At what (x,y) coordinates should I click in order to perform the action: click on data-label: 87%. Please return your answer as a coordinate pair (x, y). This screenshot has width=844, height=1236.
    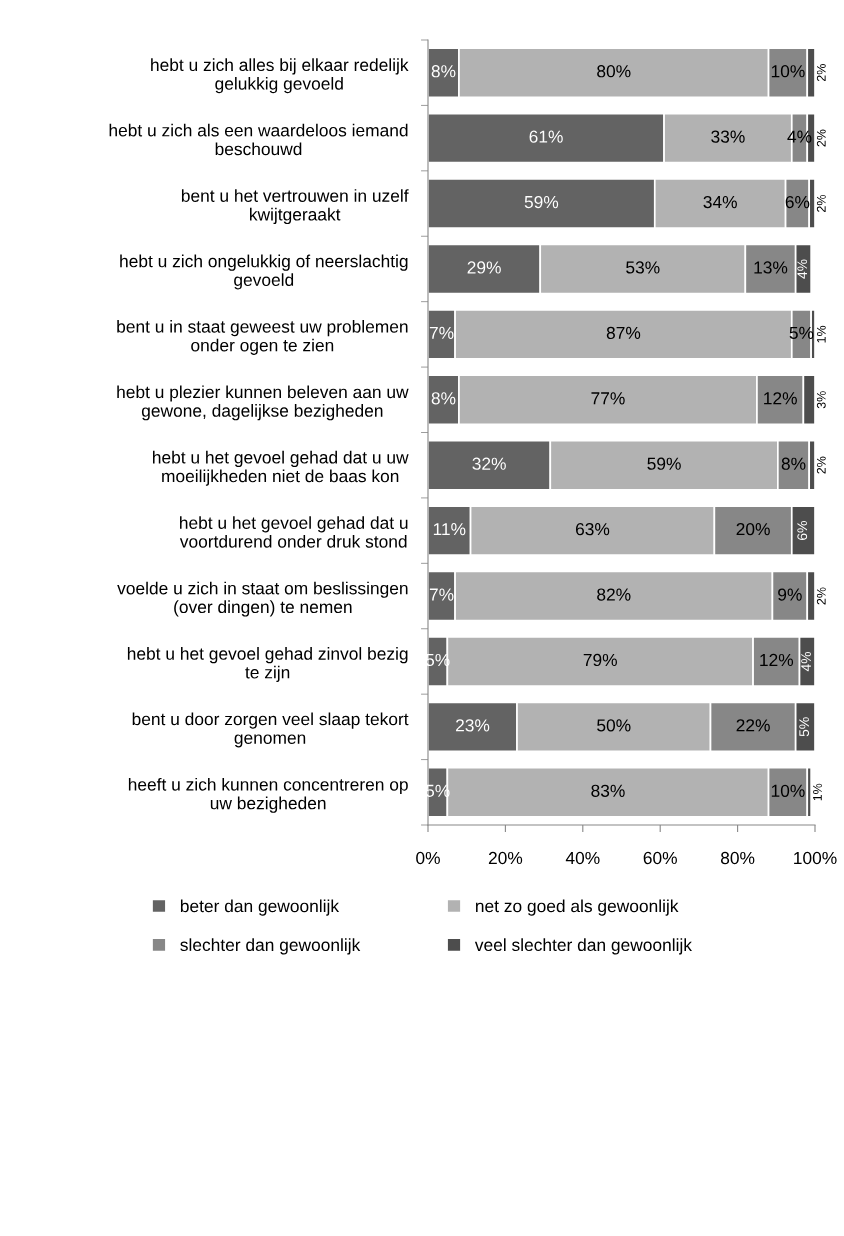
    Looking at the image, I should click on (623, 333).